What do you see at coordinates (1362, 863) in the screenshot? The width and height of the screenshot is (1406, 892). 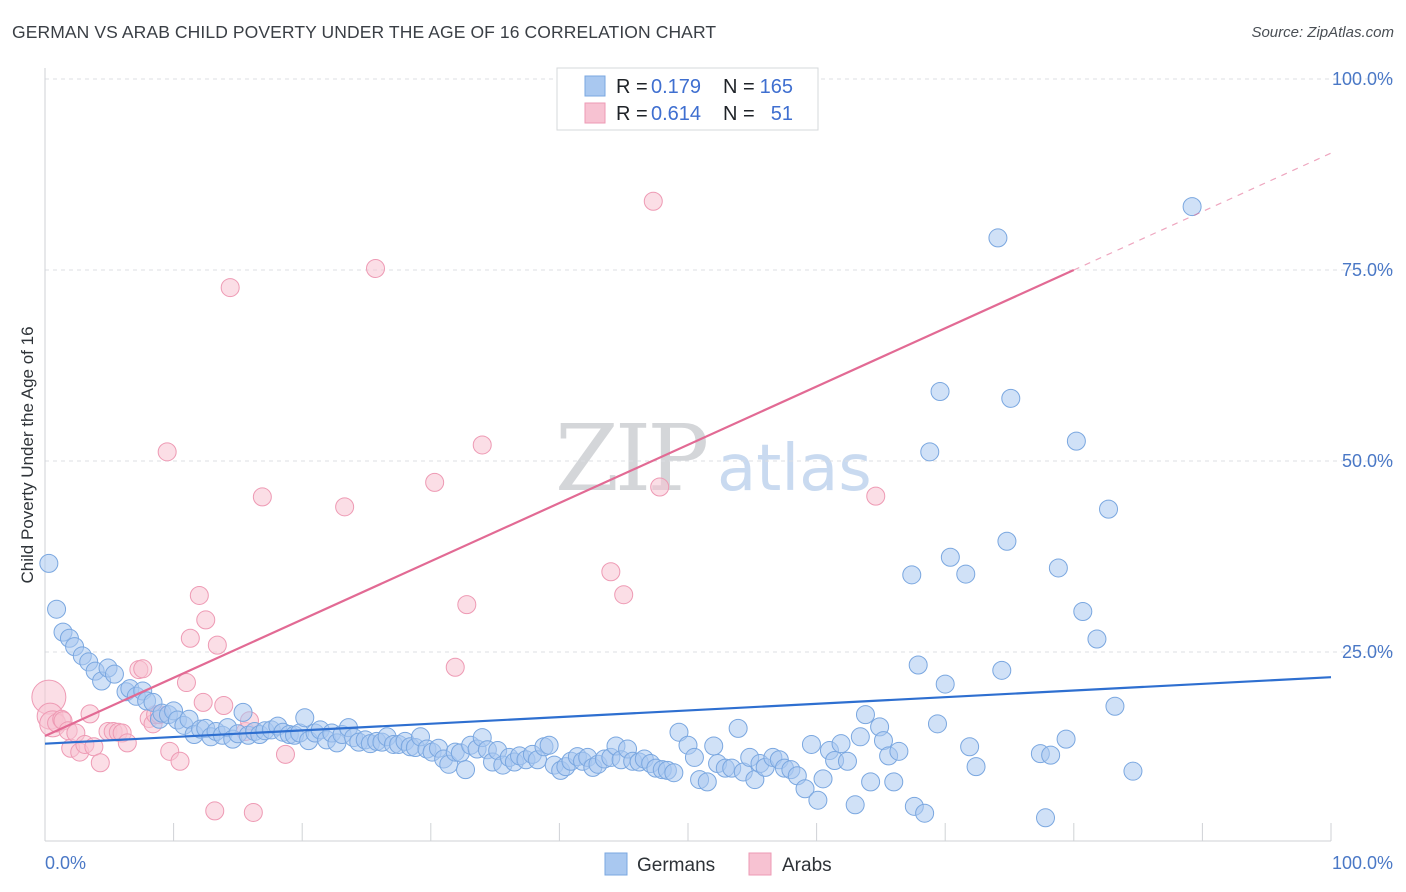 I see `x-tick-label-100: 100.0%` at bounding box center [1362, 863].